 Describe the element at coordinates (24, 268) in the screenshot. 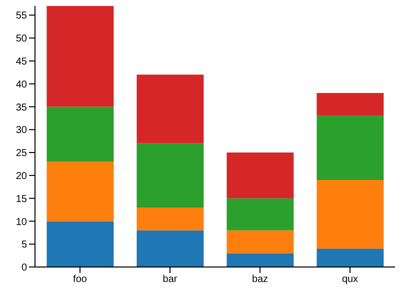

I see `y-tick-label: 0` at that location.